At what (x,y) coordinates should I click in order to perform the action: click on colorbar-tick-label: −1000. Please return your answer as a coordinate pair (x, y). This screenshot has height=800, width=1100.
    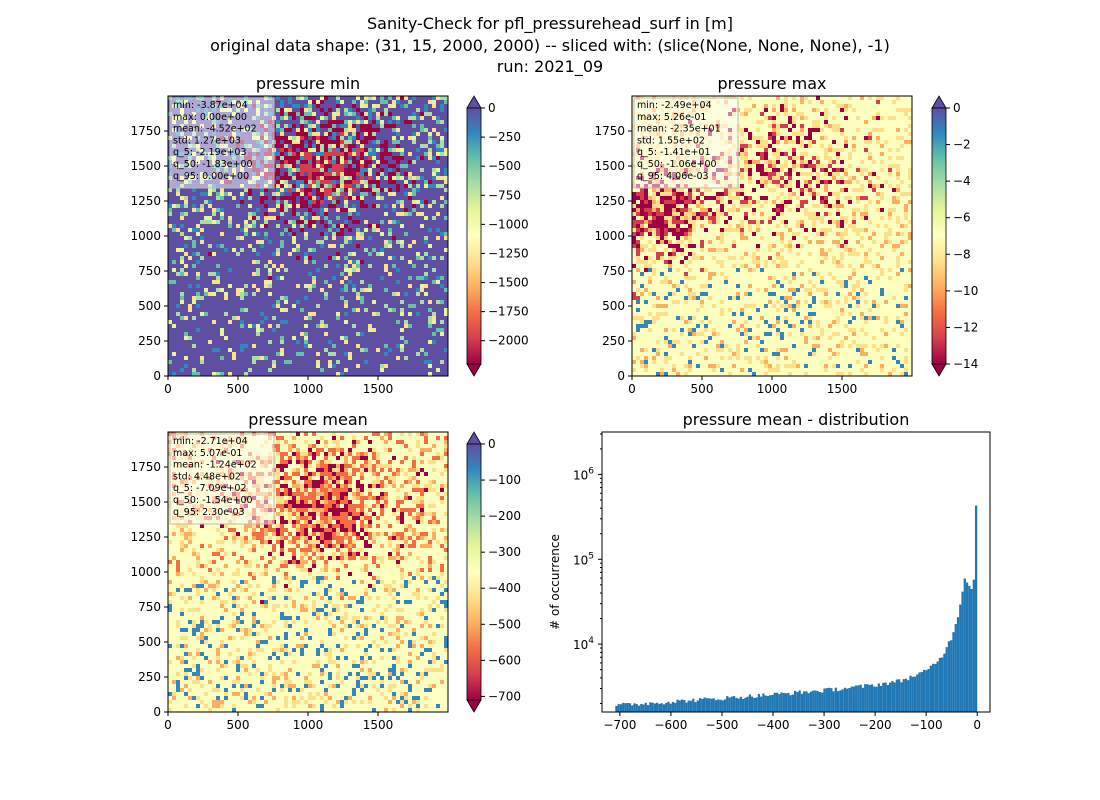
    Looking at the image, I should click on (508, 224).